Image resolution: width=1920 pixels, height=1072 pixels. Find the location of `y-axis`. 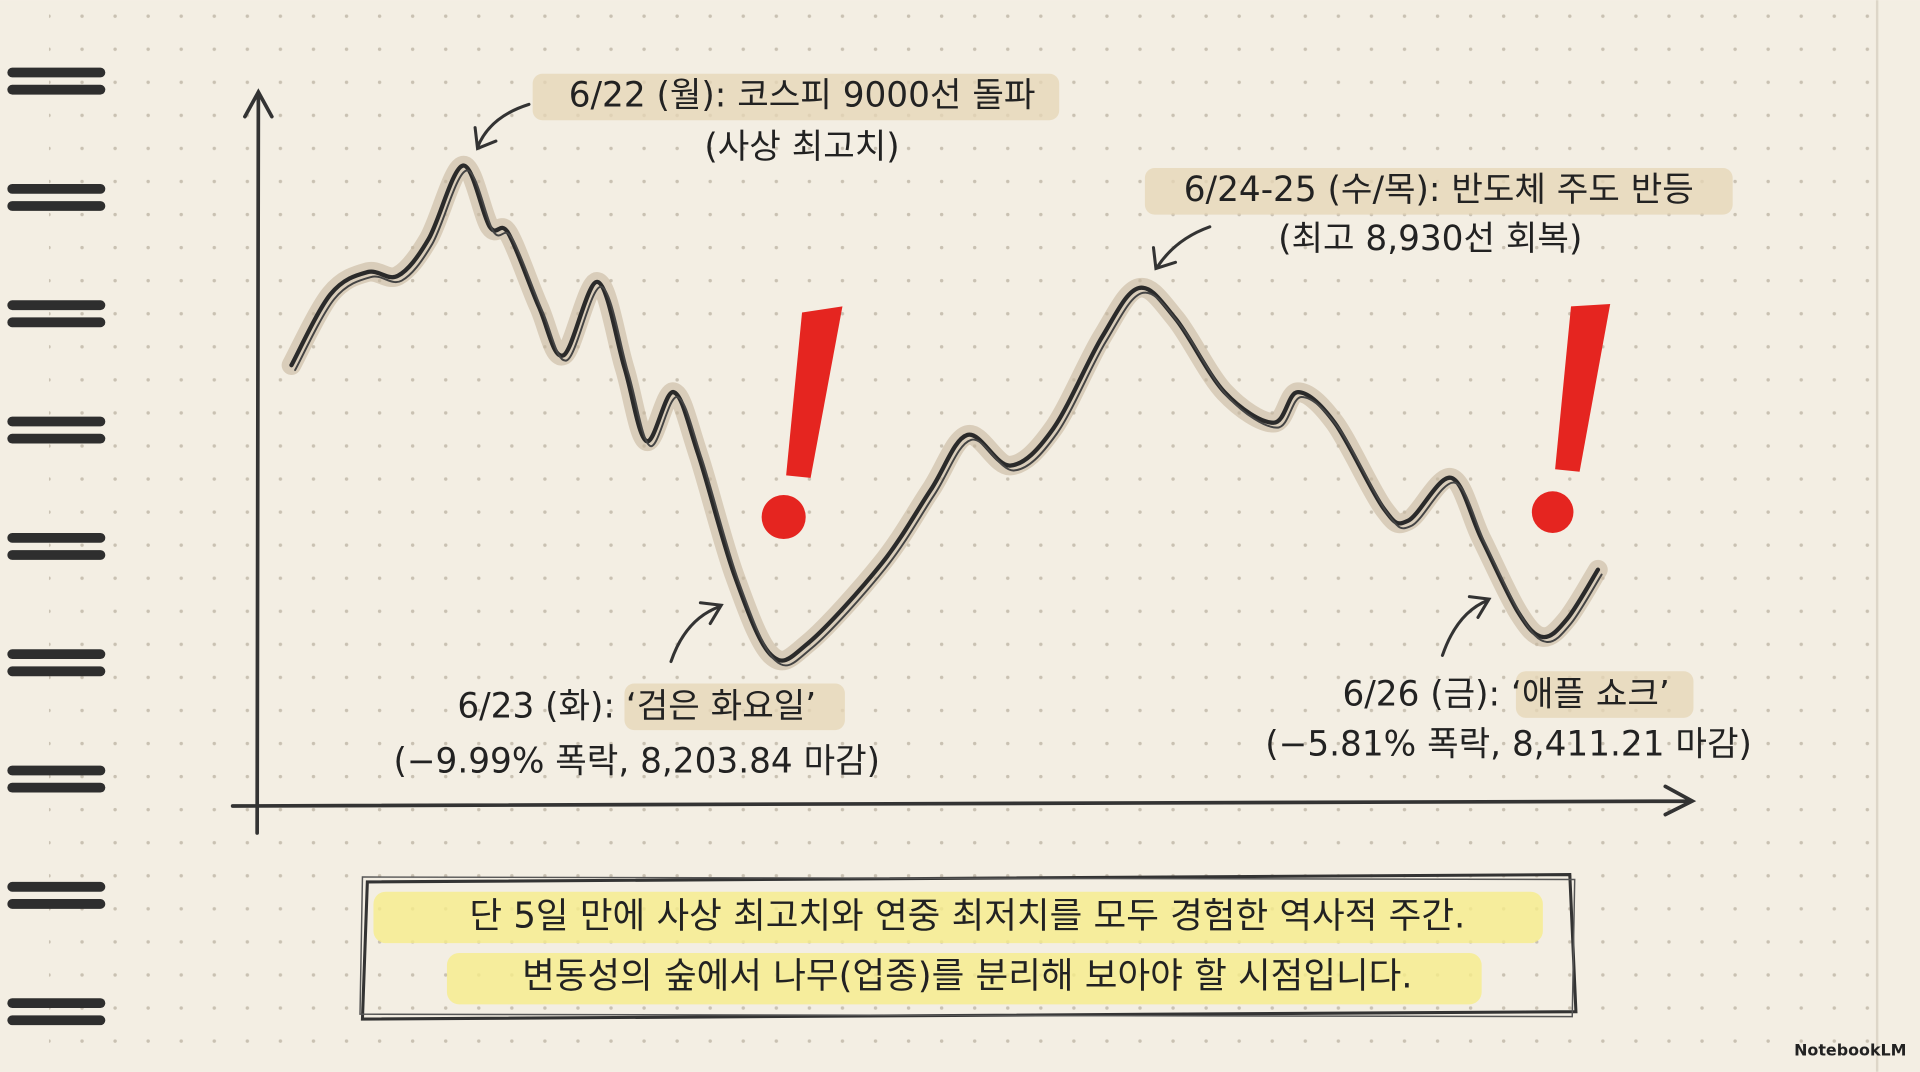

y-axis is located at coordinates (258, 461).